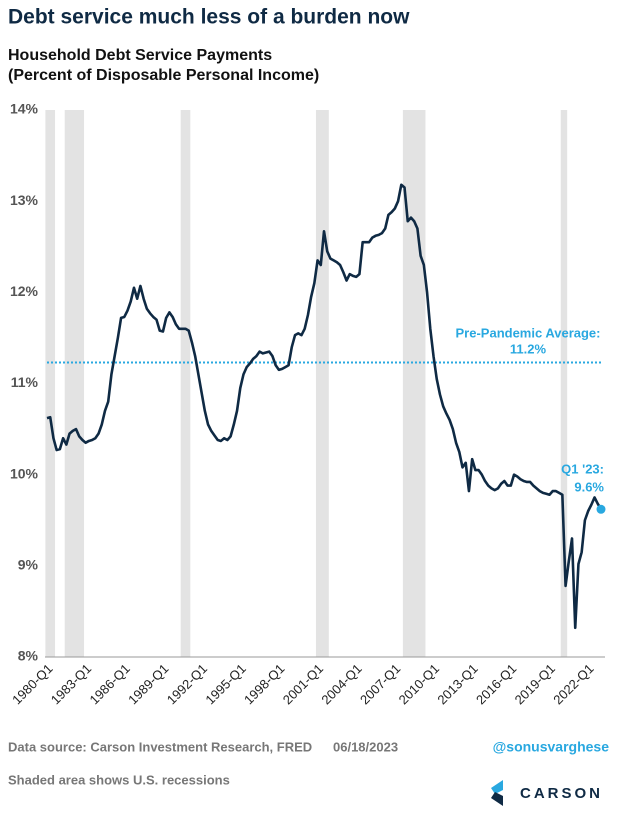  What do you see at coordinates (225, 684) in the screenshot?
I see `x-tick-label: 1995-Q1` at bounding box center [225, 684].